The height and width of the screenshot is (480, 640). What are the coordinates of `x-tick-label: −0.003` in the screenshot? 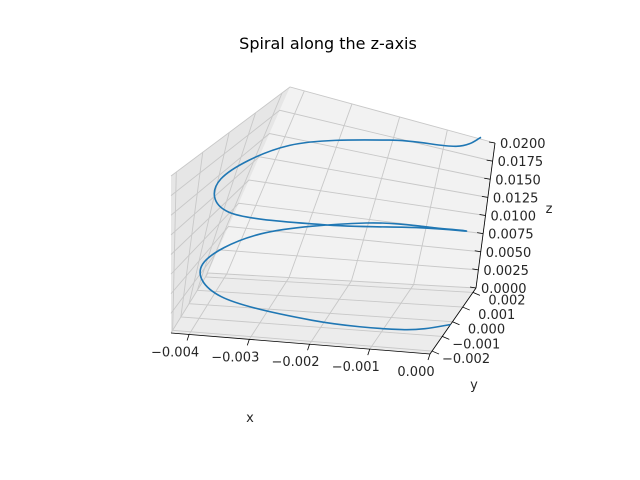 It's located at (235, 357).